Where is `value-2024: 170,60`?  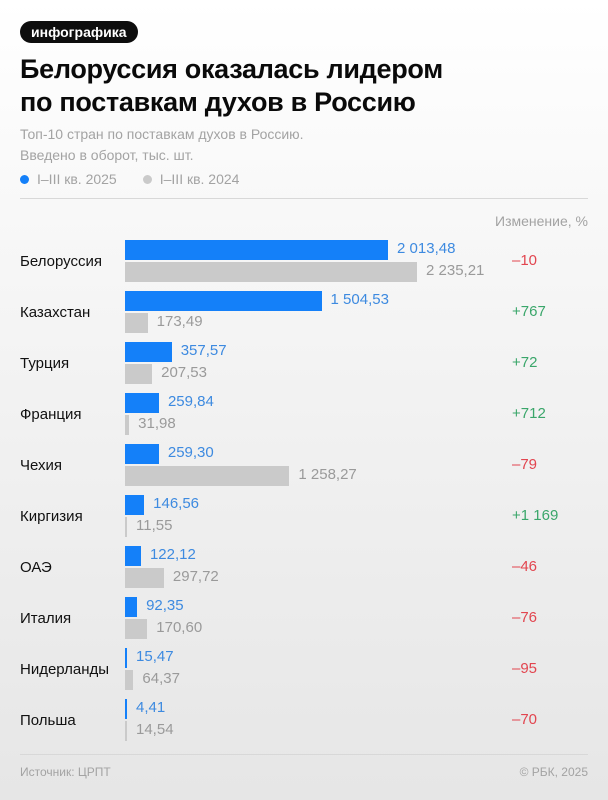 value-2024: 170,60 is located at coordinates (179, 627).